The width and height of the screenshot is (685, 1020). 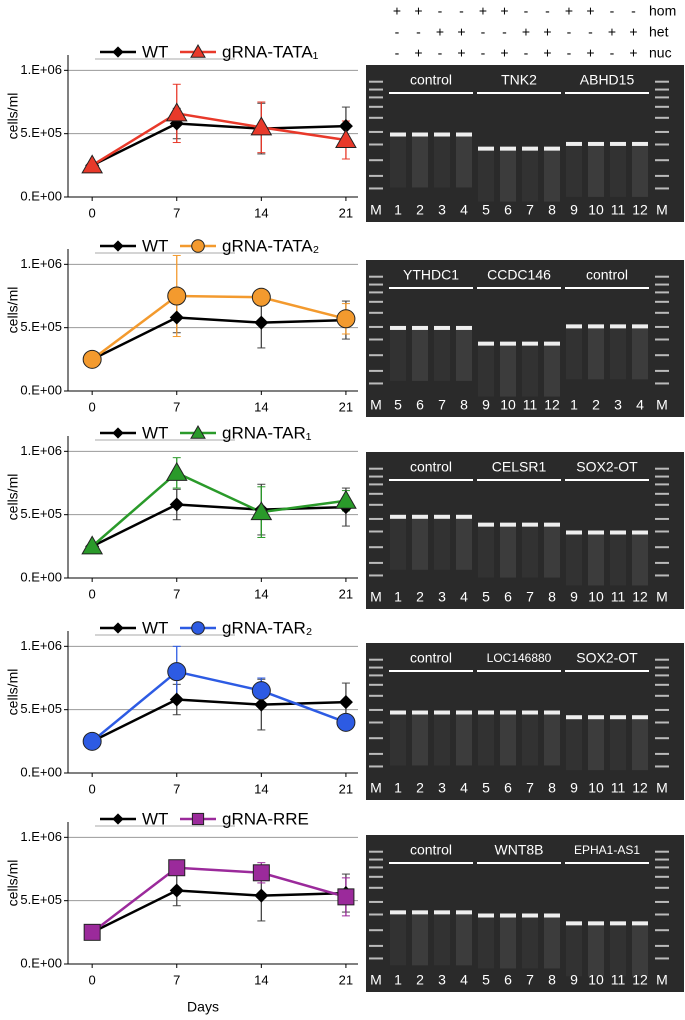 I want to click on lane-label: 1, so click(x=398, y=210).